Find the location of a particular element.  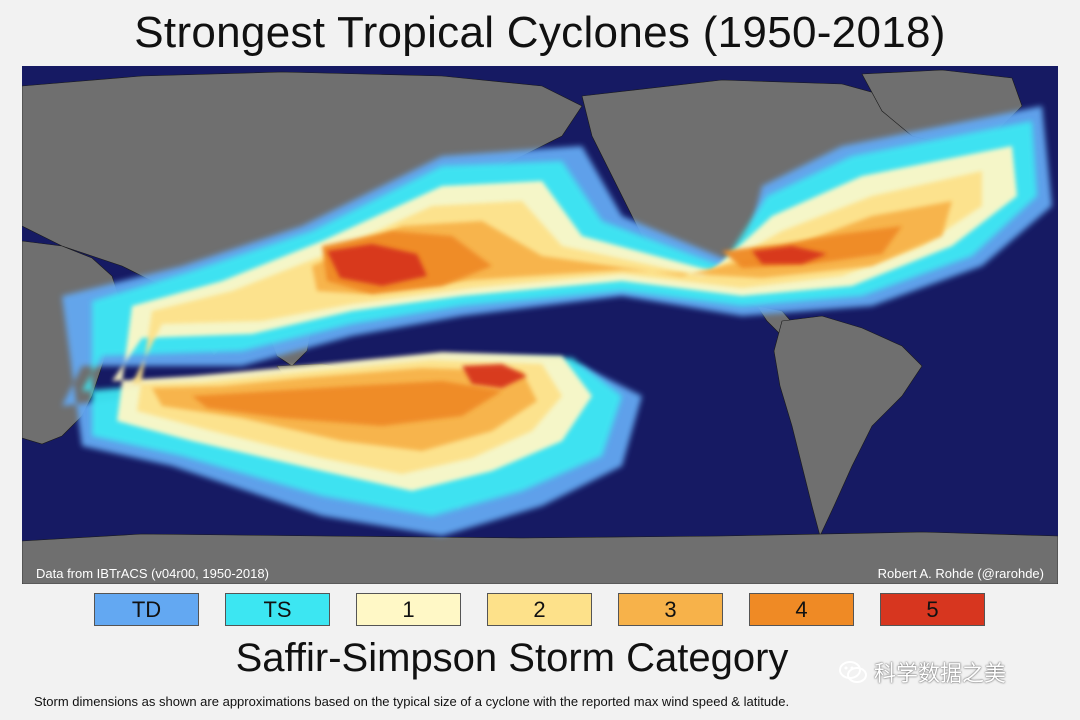

legend-item-ts: TS is located at coordinates (277, 609).